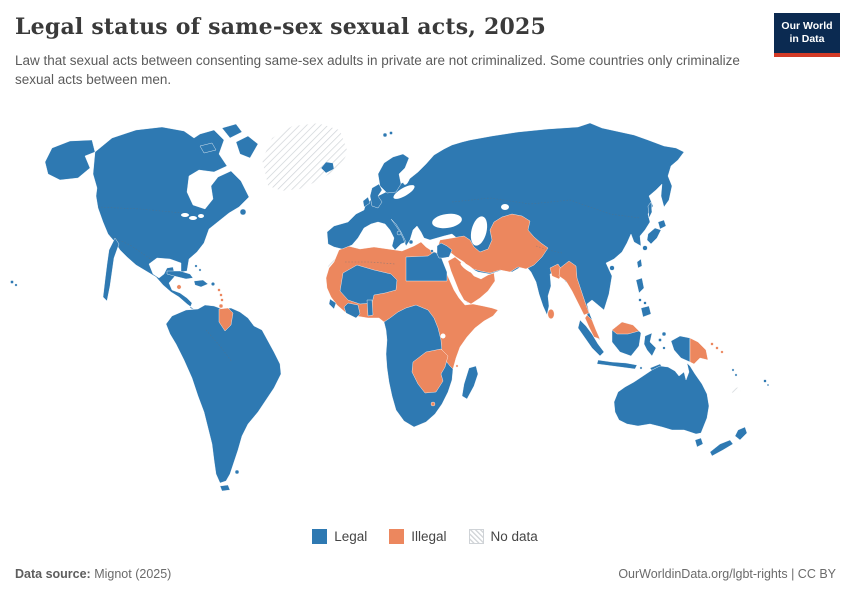 This screenshot has width=850, height=600. I want to click on aral-sea, so click(505, 207).